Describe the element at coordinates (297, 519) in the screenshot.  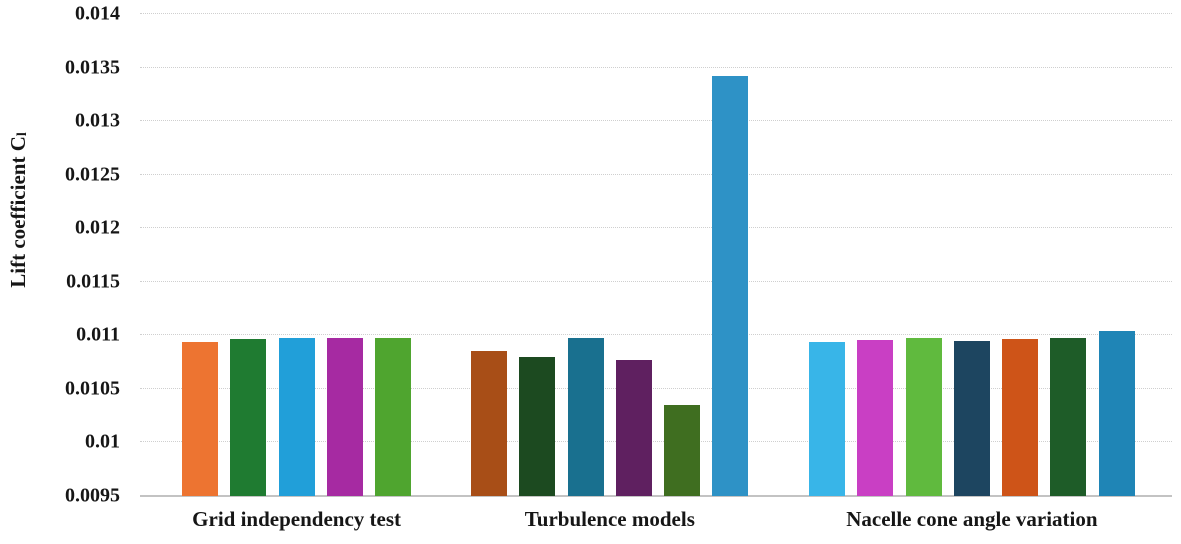
I see `x-axis-group-label: Grid independency test` at that location.